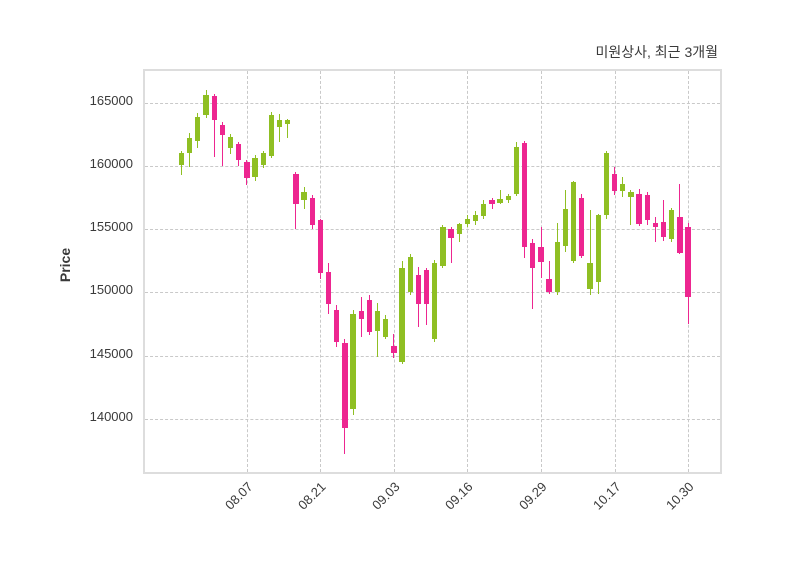  Describe the element at coordinates (385, 496) in the screenshot. I see `x-tick-label: 09.03` at that location.